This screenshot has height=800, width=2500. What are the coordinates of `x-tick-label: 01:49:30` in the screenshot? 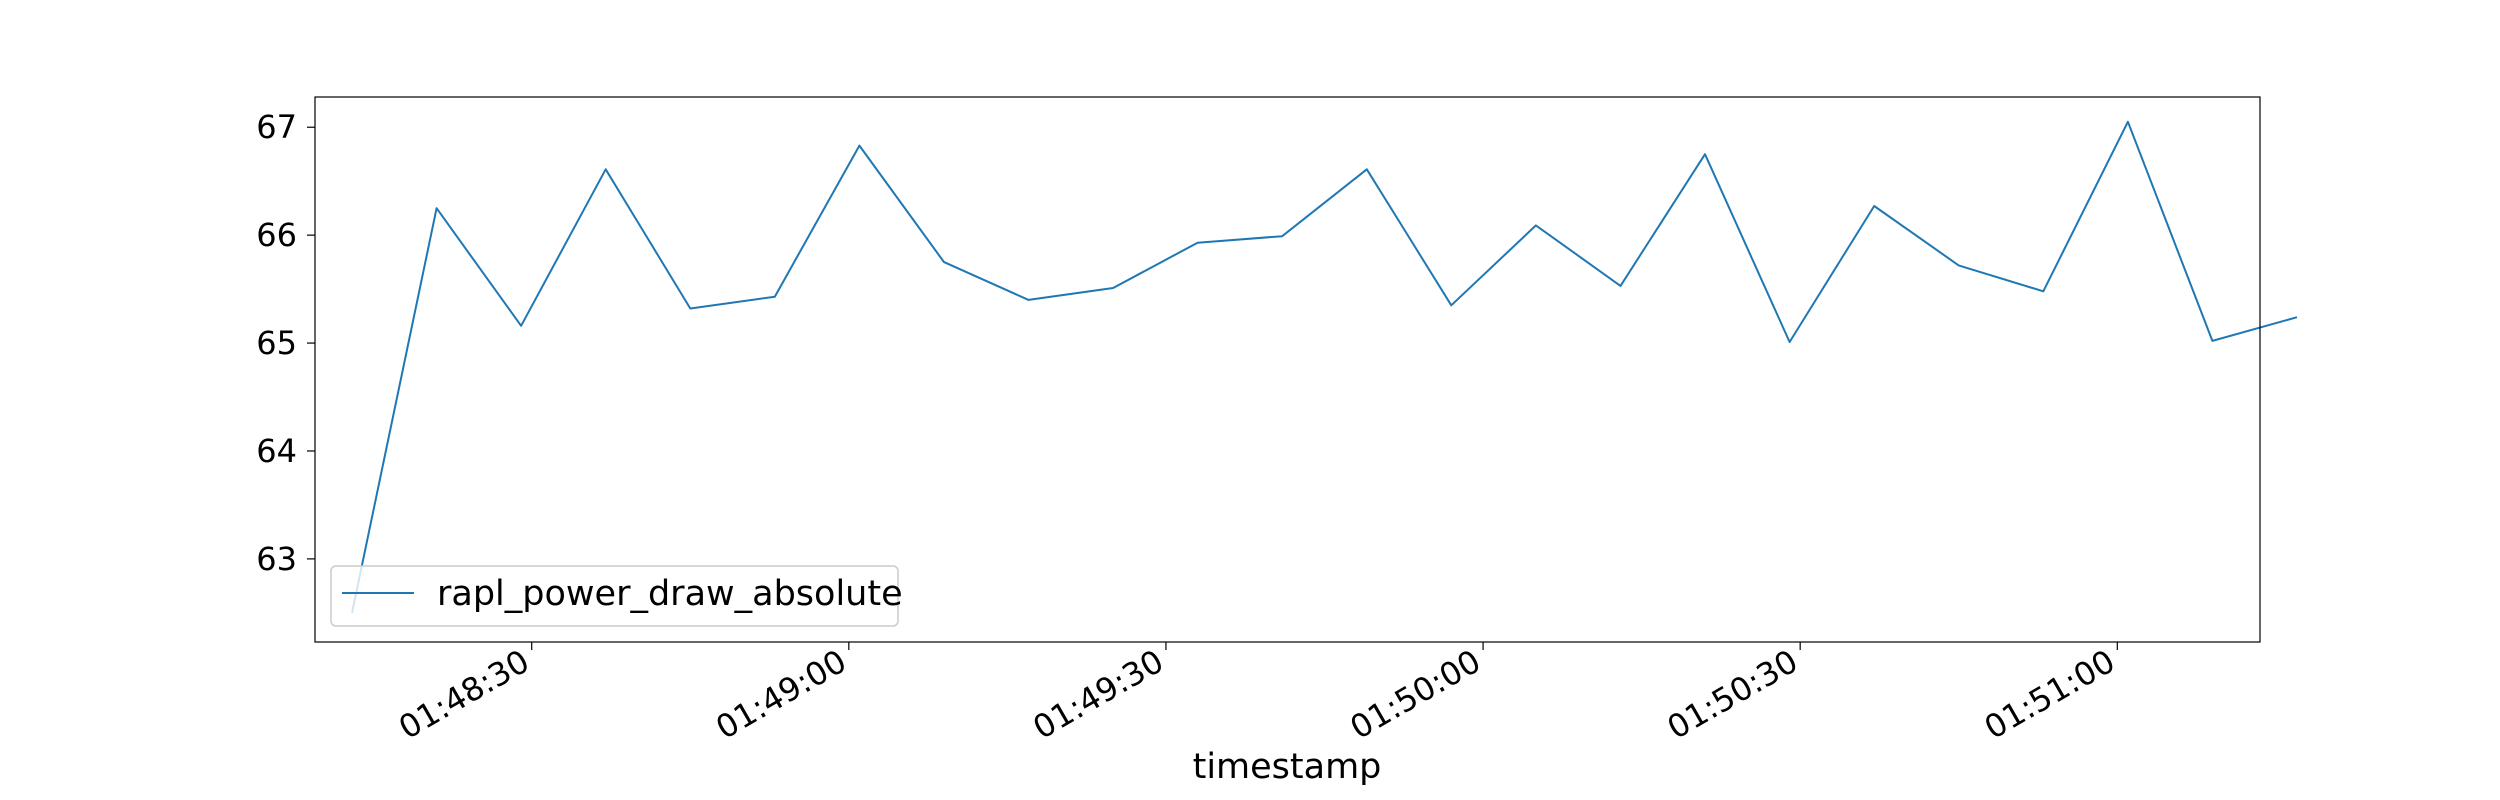 It's located at (1097, 694).